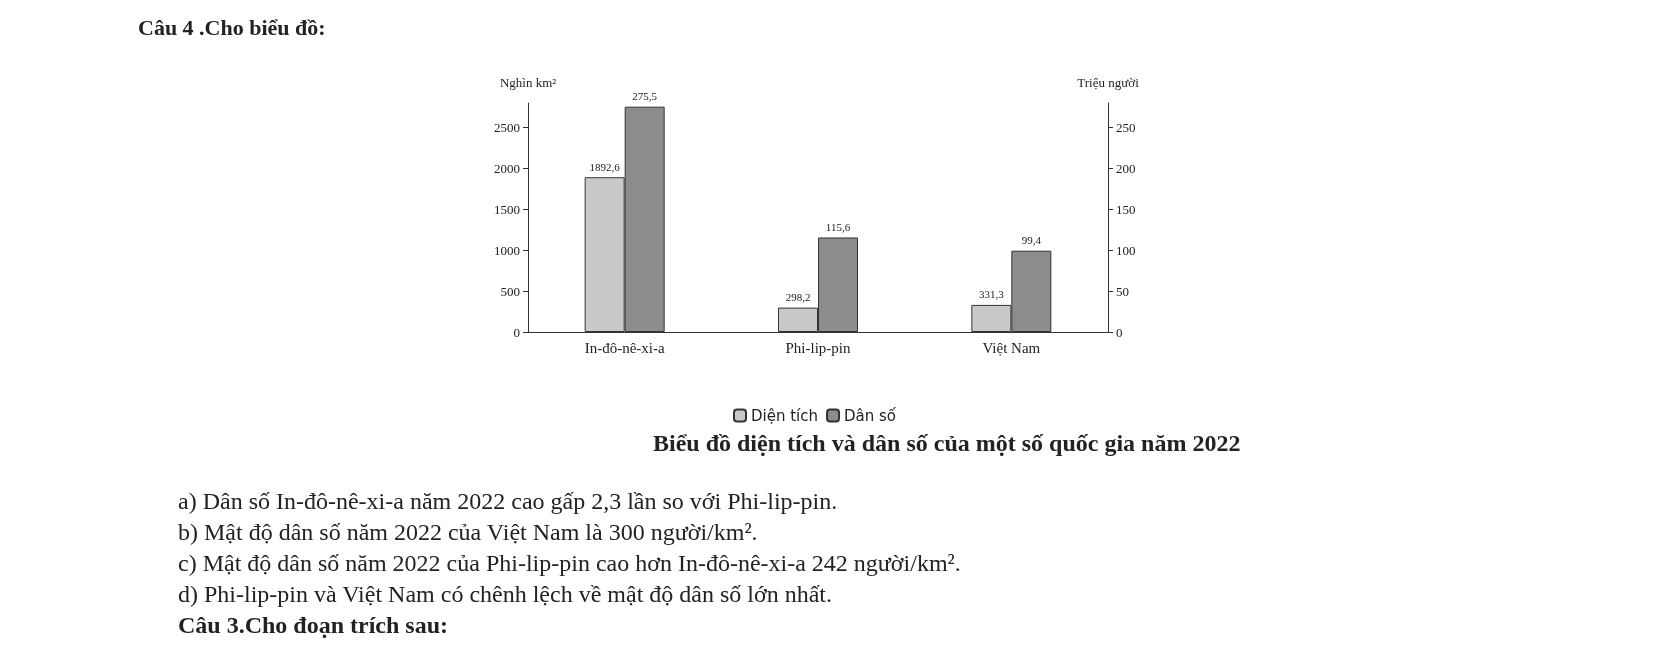 The image size is (1667, 656). I want to click on text: b) Mật độ dân số năm 2022 của Việt Nam là 300 người/km²., so click(468, 532).